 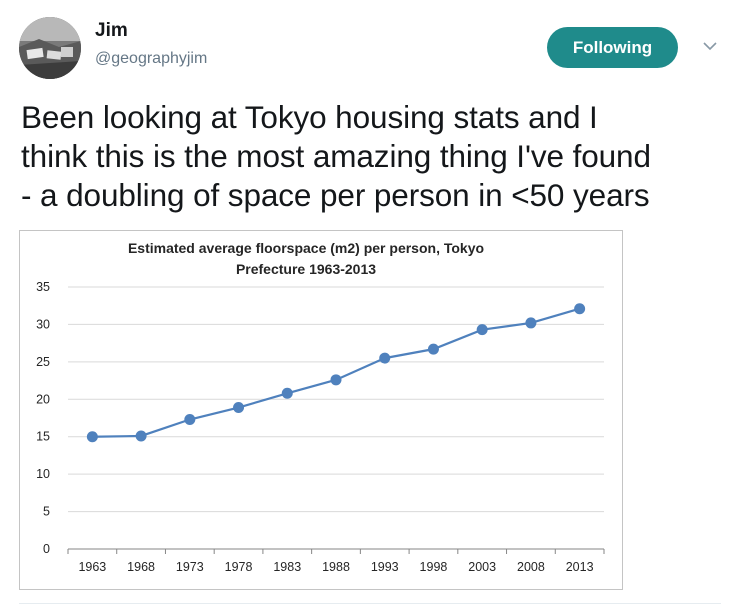 I want to click on y-tick-label: 35, so click(x=43, y=287).